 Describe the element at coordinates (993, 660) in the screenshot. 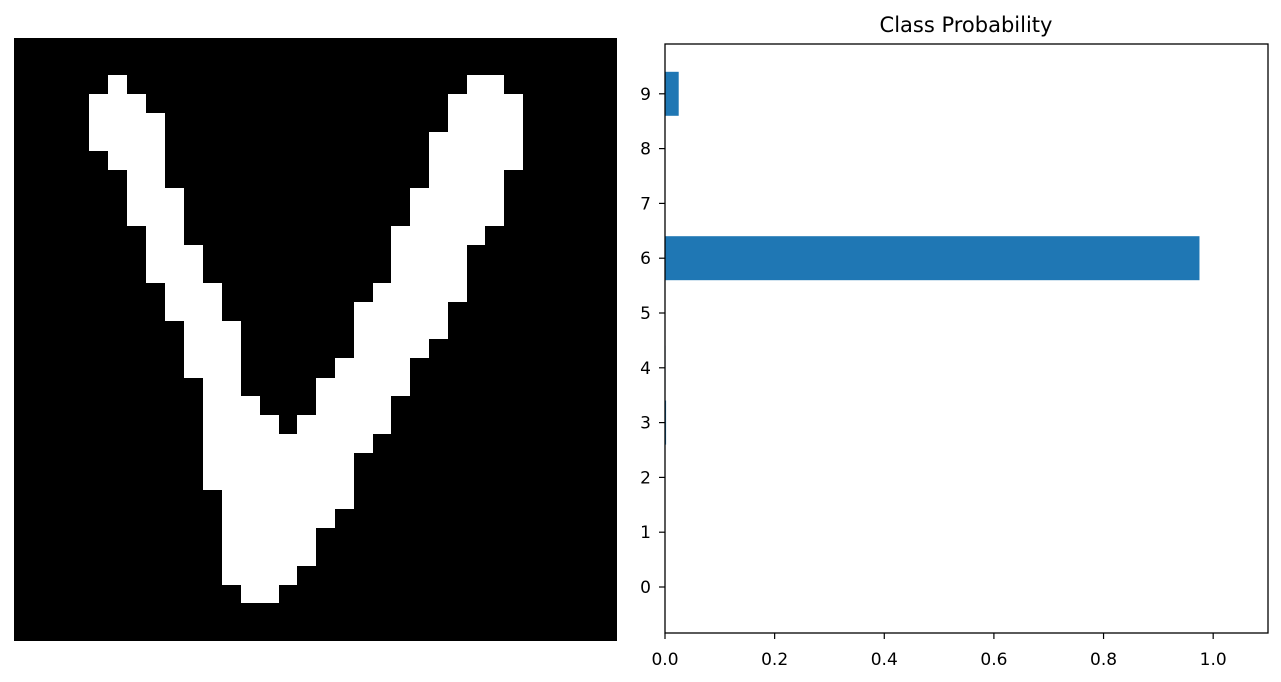

I see `x-tick-label: 0.6` at that location.